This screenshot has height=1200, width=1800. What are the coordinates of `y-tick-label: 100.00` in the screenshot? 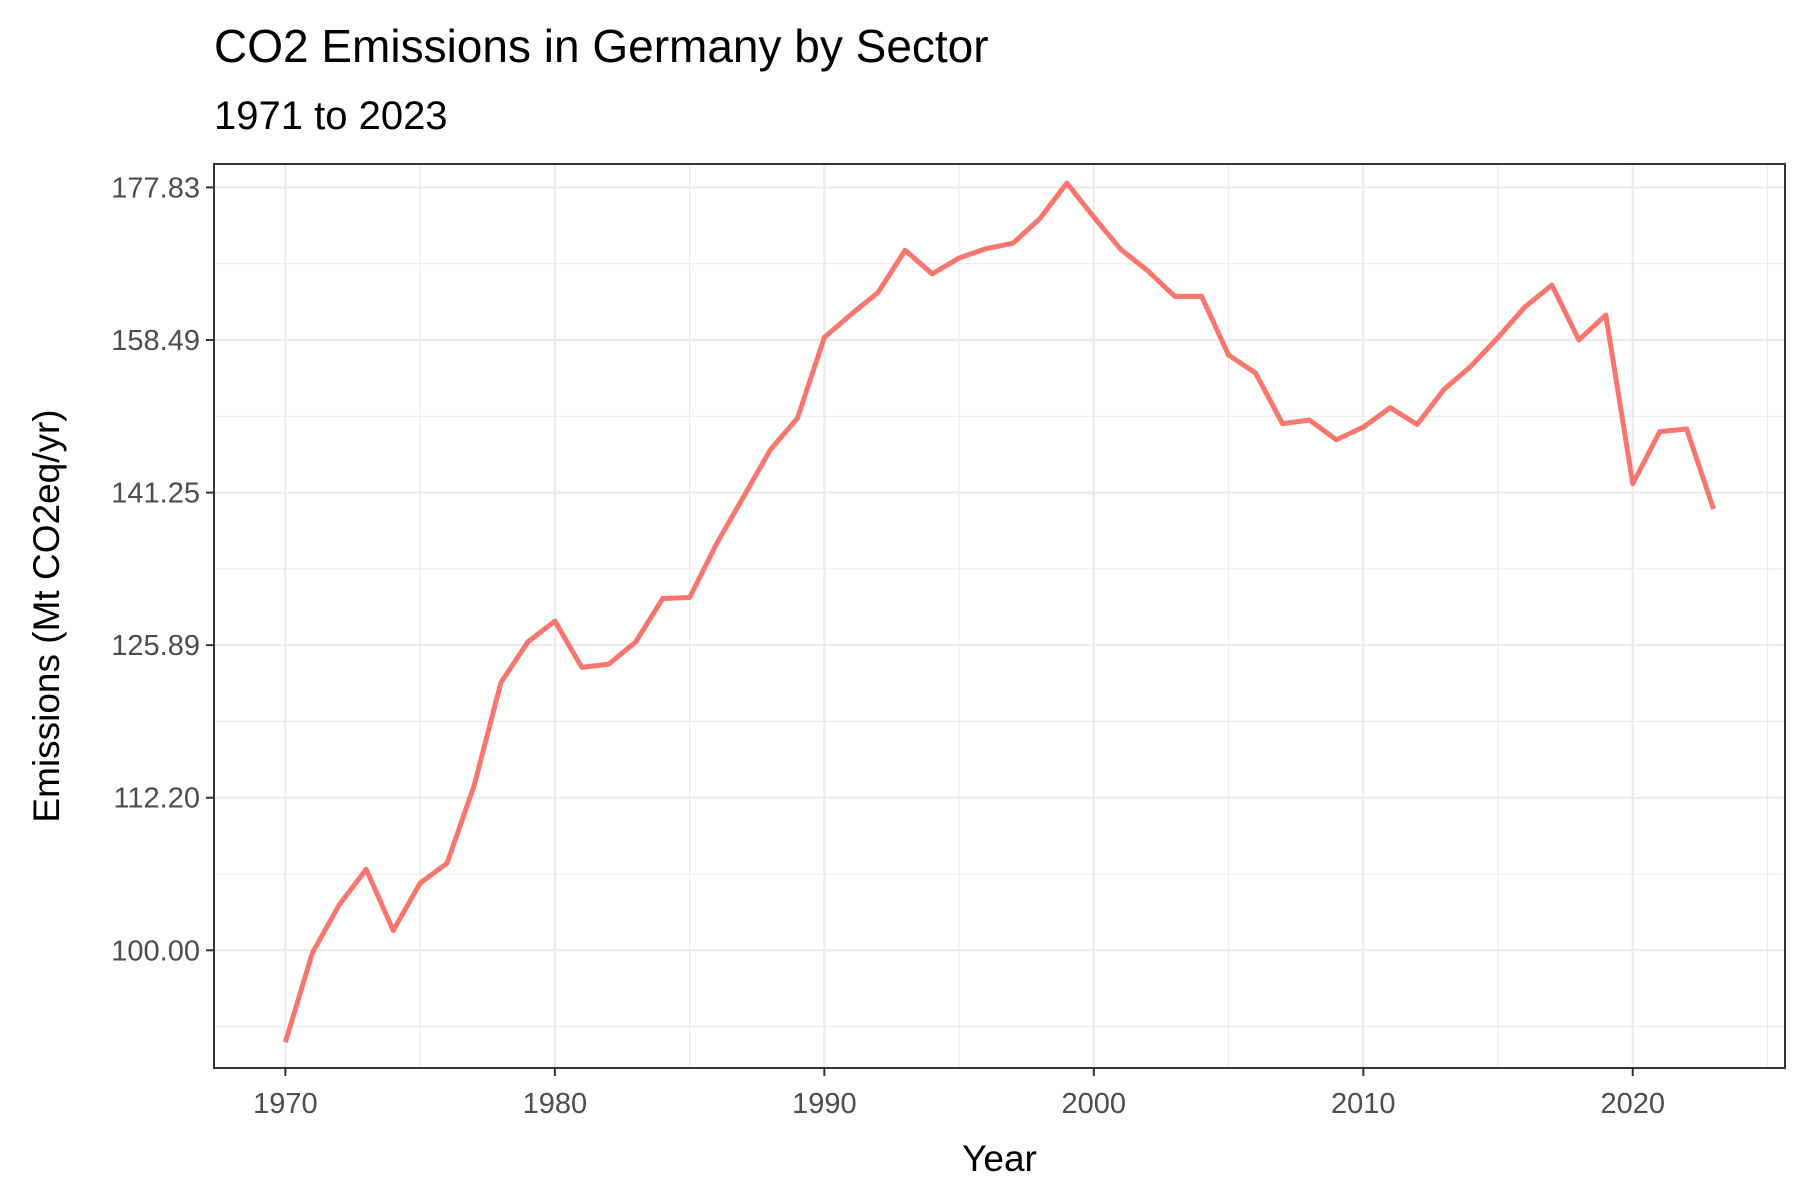 It's located at (155, 951).